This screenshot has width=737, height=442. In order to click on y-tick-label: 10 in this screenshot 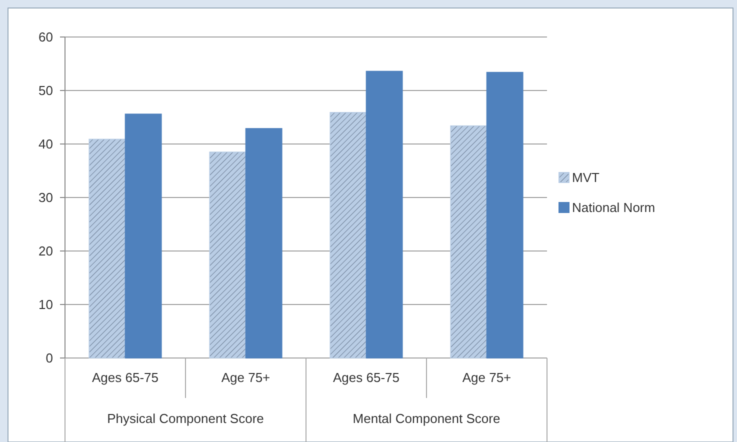, I will do `click(45, 304)`.